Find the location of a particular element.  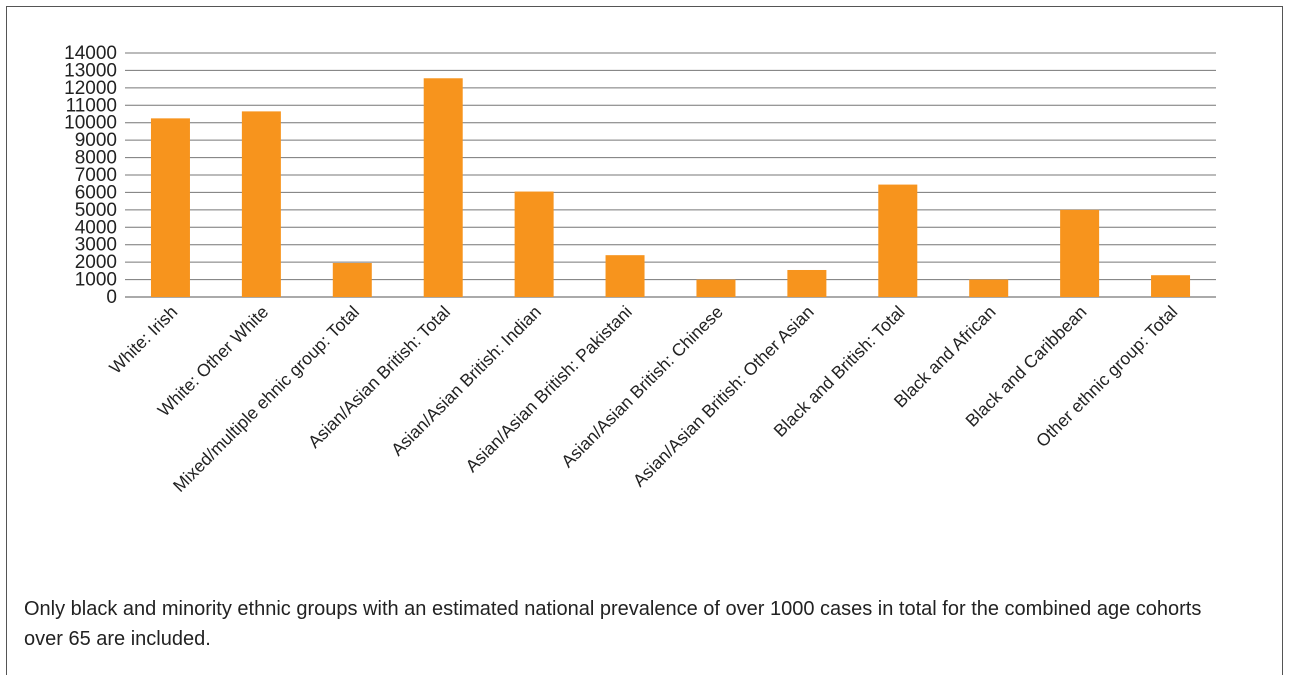

x-tick-label: Asian/Asian British: Other Asian is located at coordinates (723, 396).